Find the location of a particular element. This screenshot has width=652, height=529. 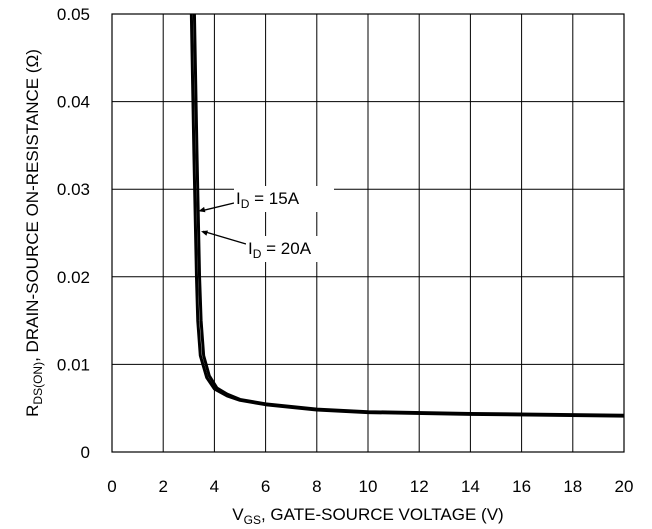

y-axis-label: RDS(ON), DRAIN-SOURCE ON-RESISTANCE (Ω) is located at coordinates (34, 233).